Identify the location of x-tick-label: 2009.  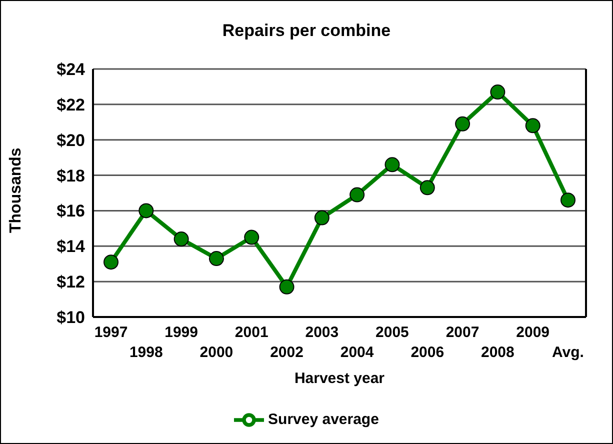
(533, 332).